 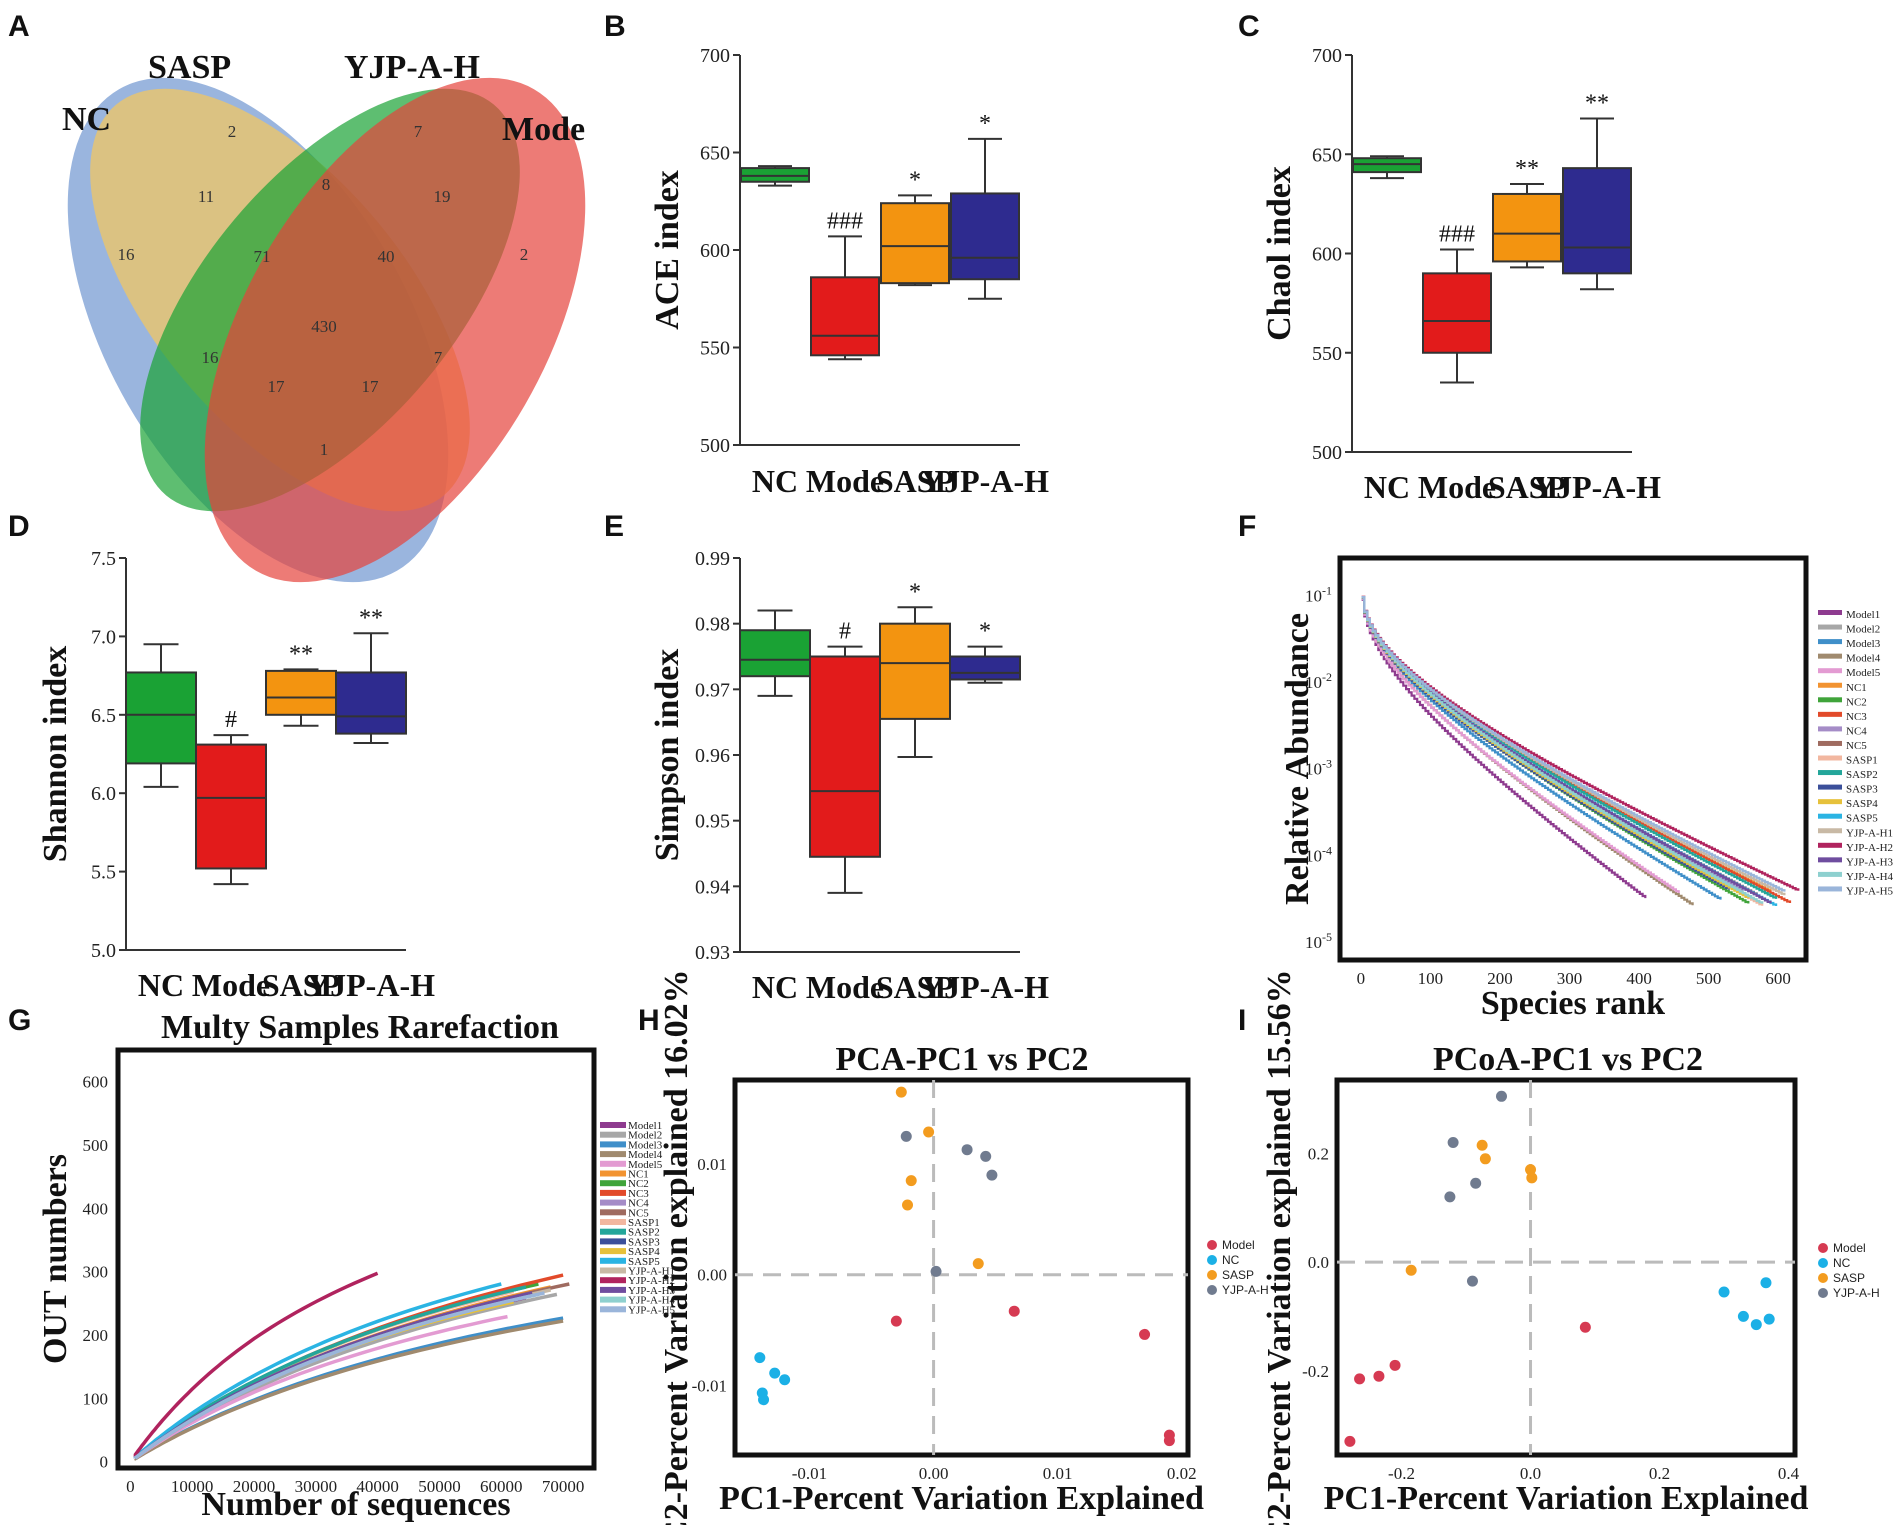 I want to click on legend-label: Model2, so click(x=645, y=1136).